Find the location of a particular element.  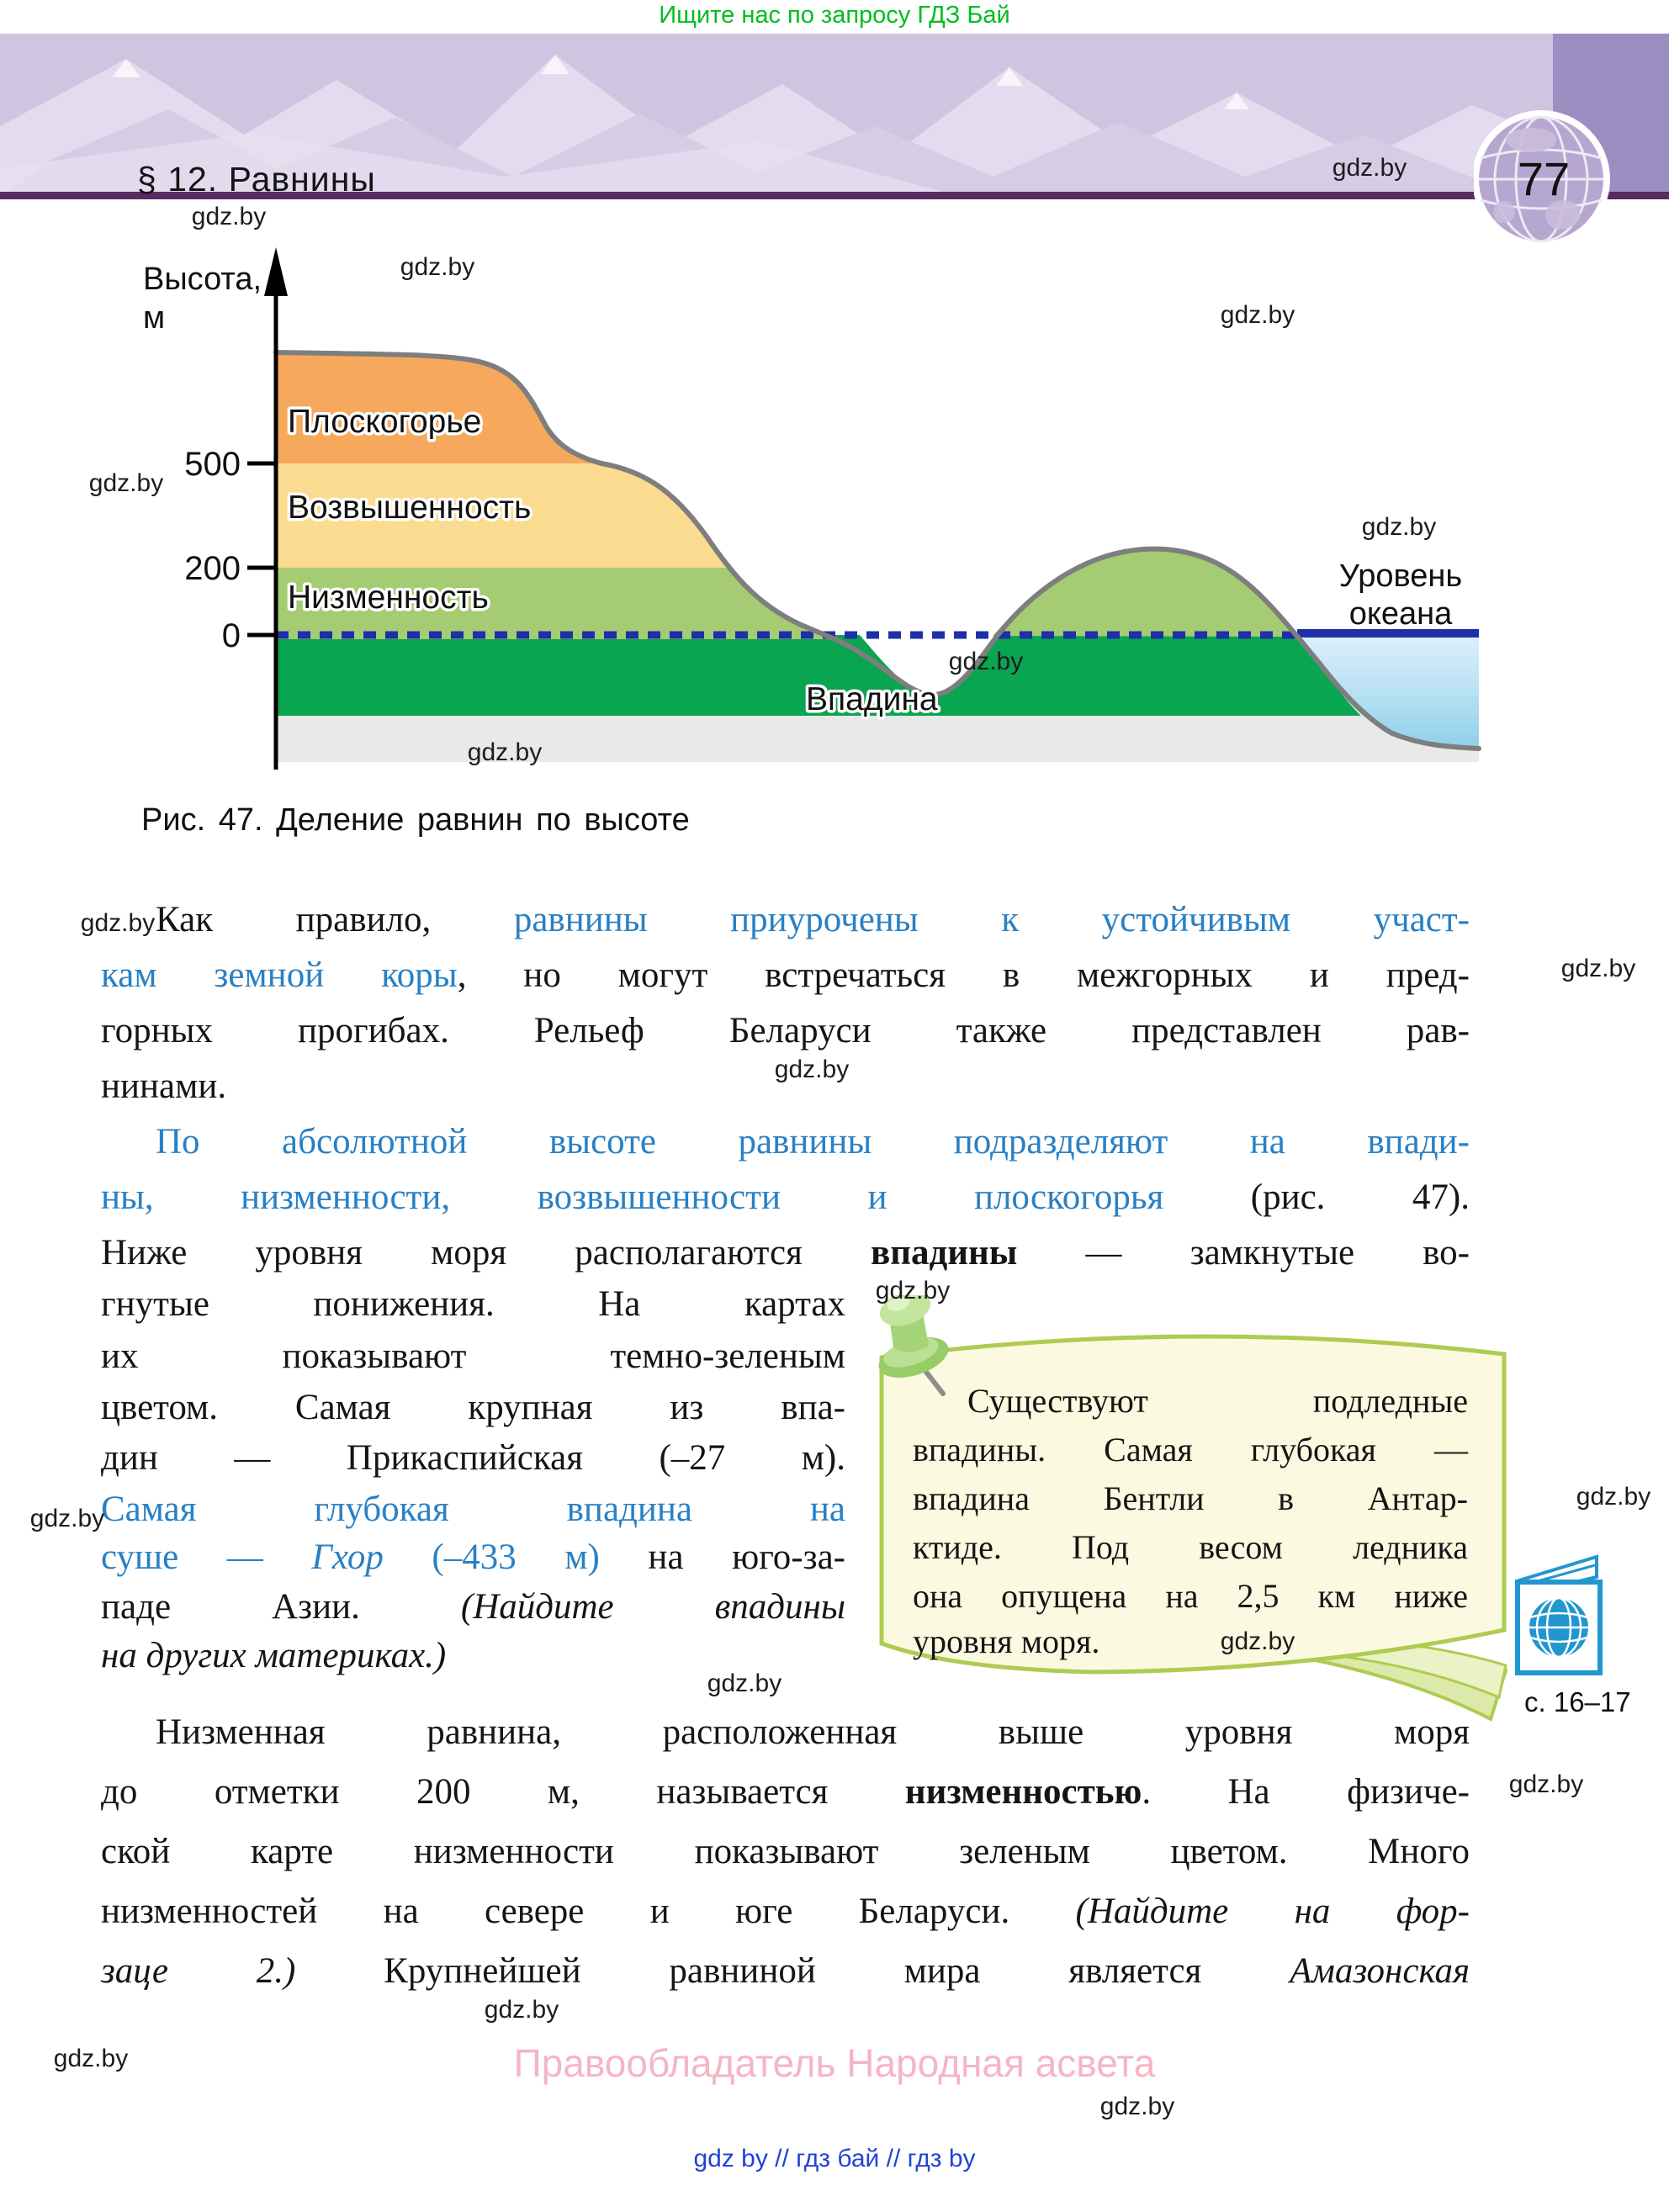

text-line-segment: (Найдите впадины is located at coordinates (653, 1607).